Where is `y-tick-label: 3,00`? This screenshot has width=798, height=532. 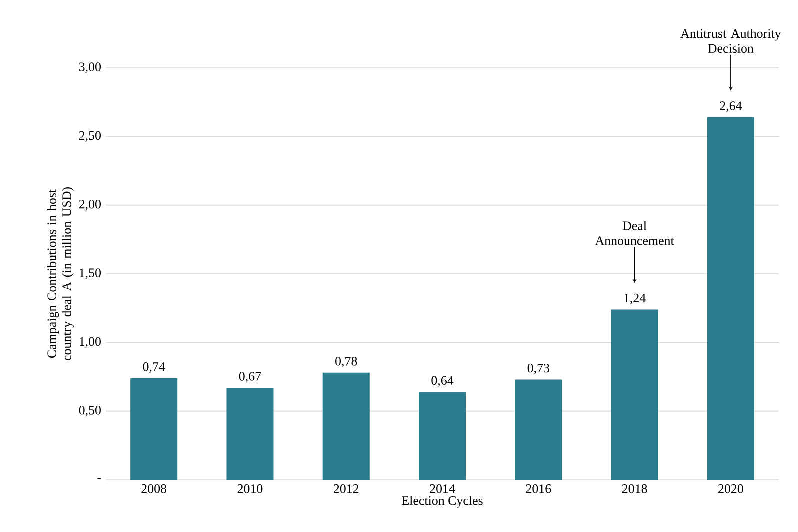 y-tick-label: 3,00 is located at coordinates (90, 68).